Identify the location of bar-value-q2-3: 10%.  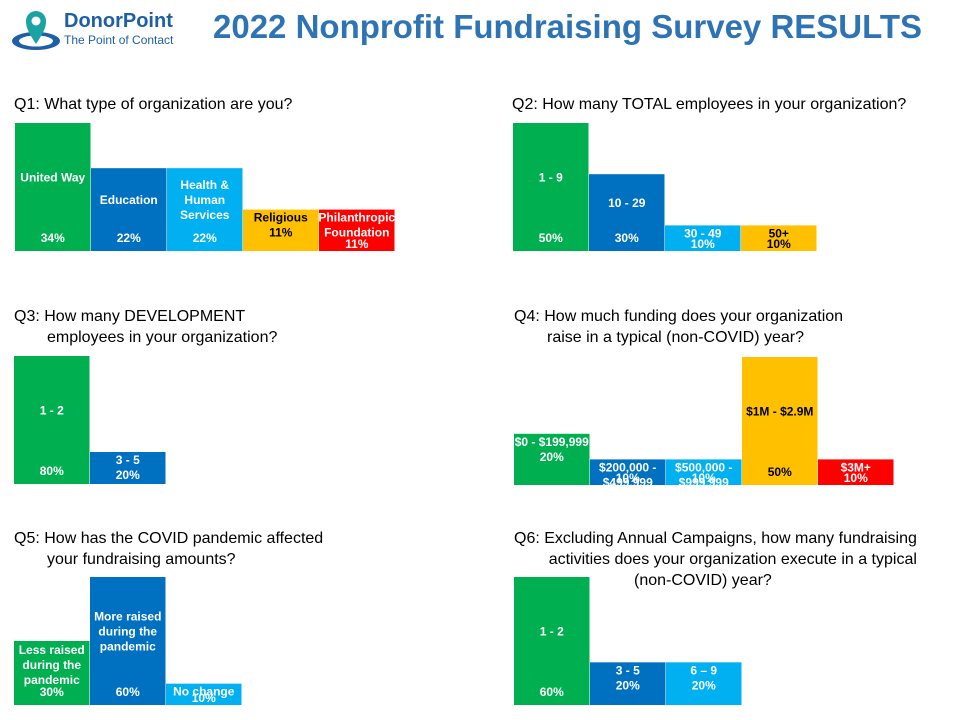
(779, 244).